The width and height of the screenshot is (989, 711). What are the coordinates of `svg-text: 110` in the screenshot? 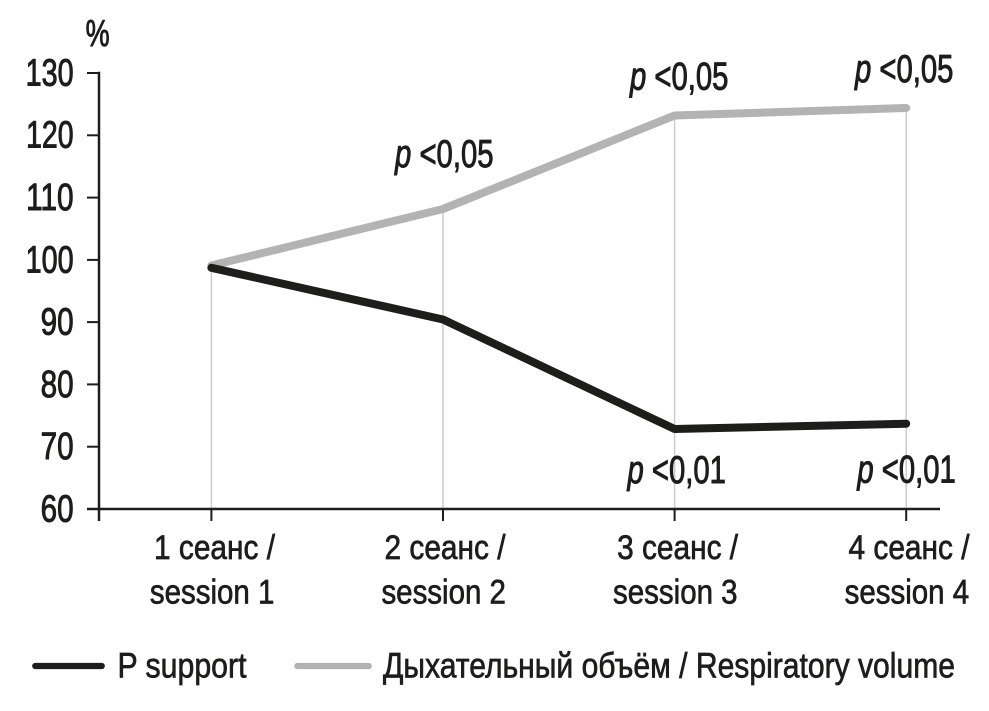 It's located at (50, 198).